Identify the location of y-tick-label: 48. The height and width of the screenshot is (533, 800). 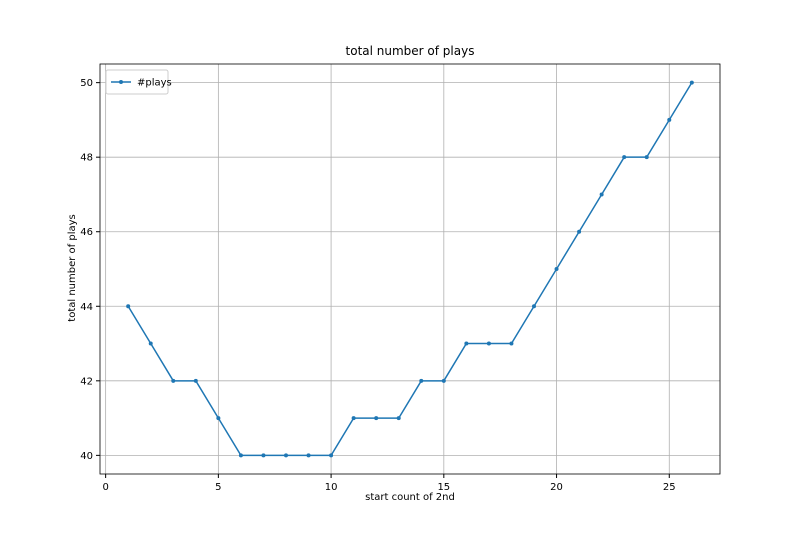
(86, 158).